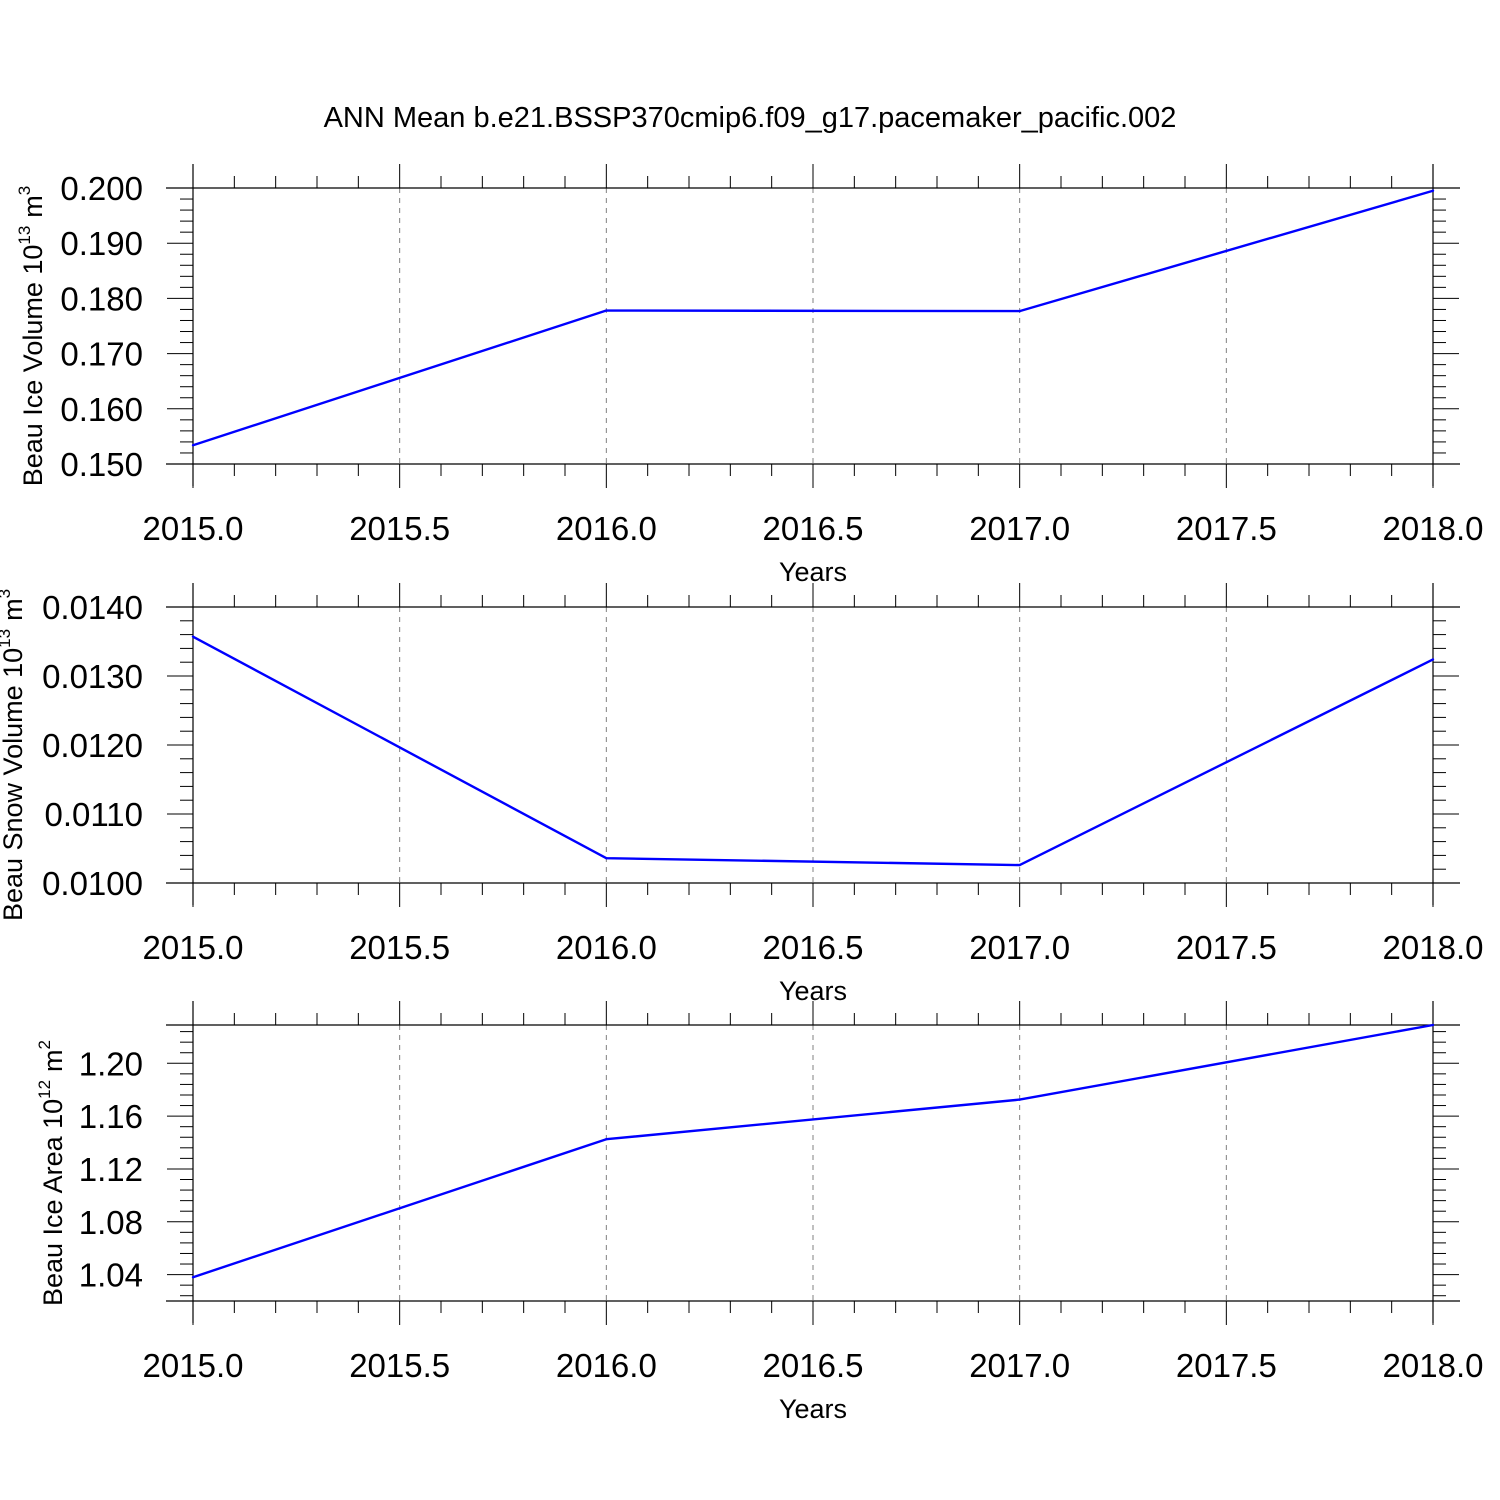  I want to click on y-tick-label: 1.16, so click(111, 1116).